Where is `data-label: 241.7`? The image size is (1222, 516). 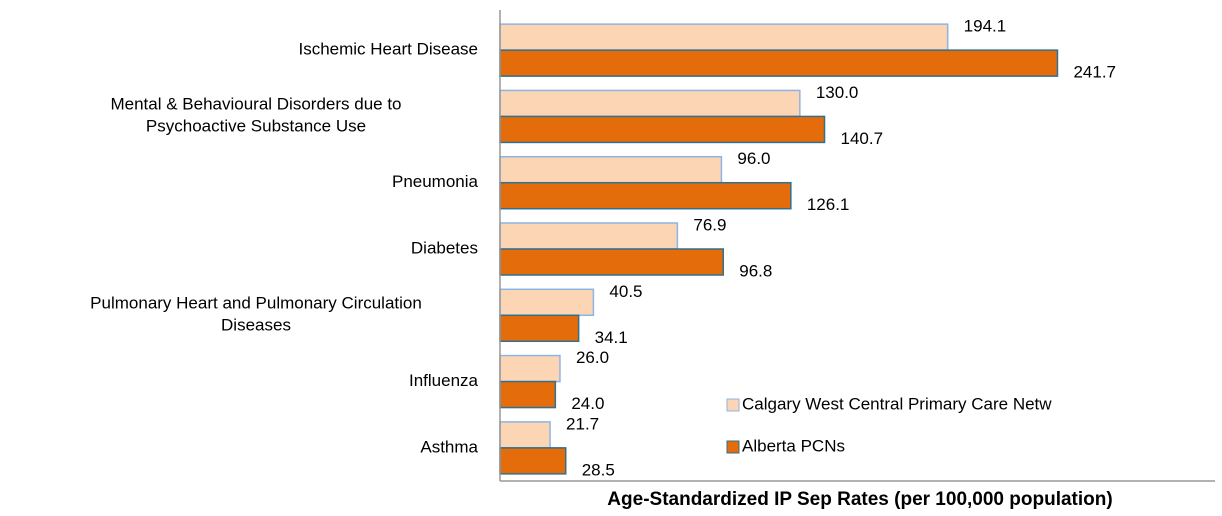
data-label: 241.7 is located at coordinates (1094, 72).